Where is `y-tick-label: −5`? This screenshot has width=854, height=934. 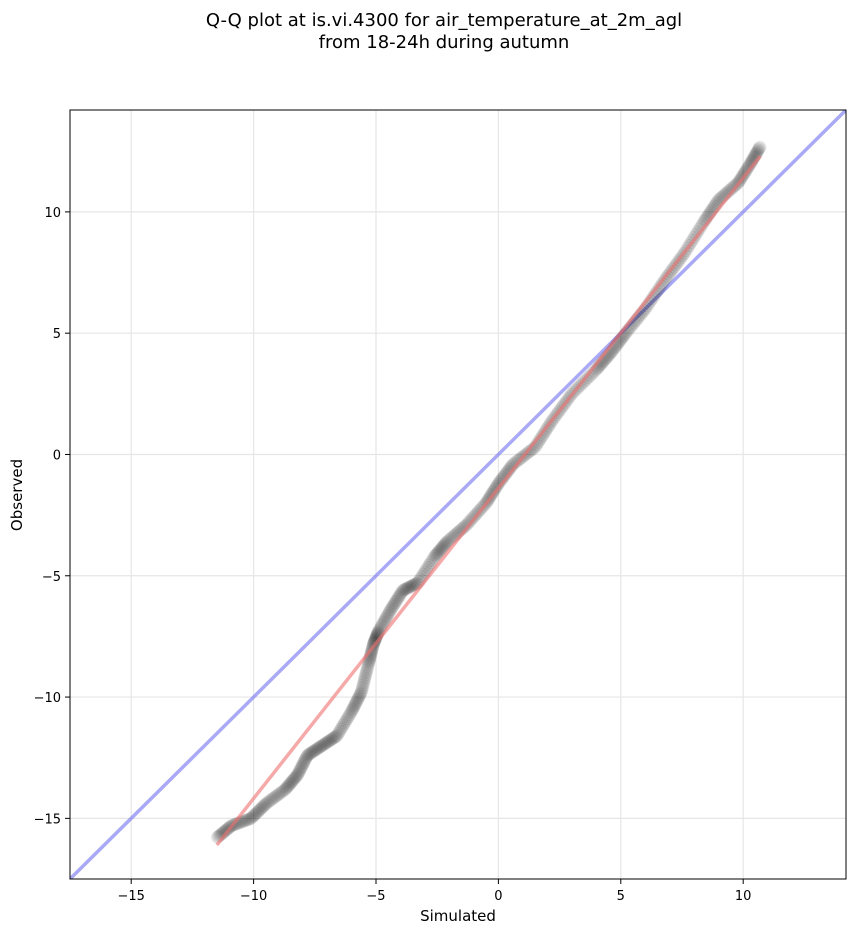
y-tick-label: −5 is located at coordinates (51, 577).